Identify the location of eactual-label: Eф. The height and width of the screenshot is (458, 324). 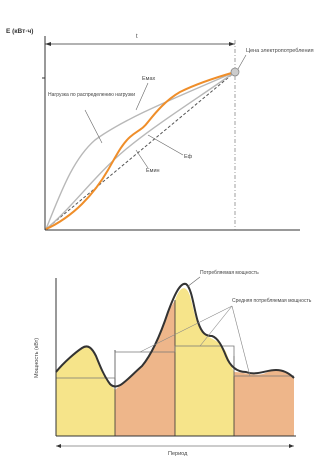
(188, 157).